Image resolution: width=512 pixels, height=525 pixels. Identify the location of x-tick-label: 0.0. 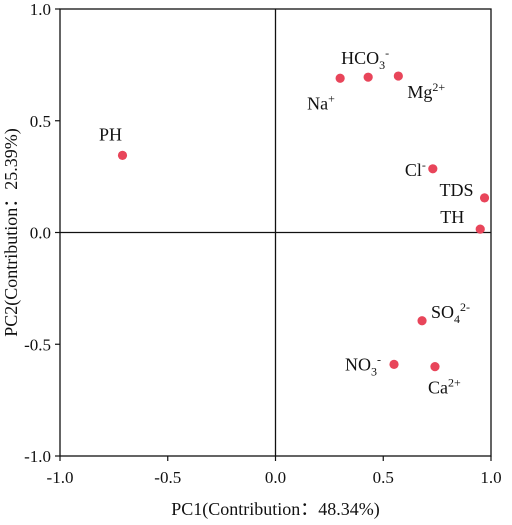
(275, 477).